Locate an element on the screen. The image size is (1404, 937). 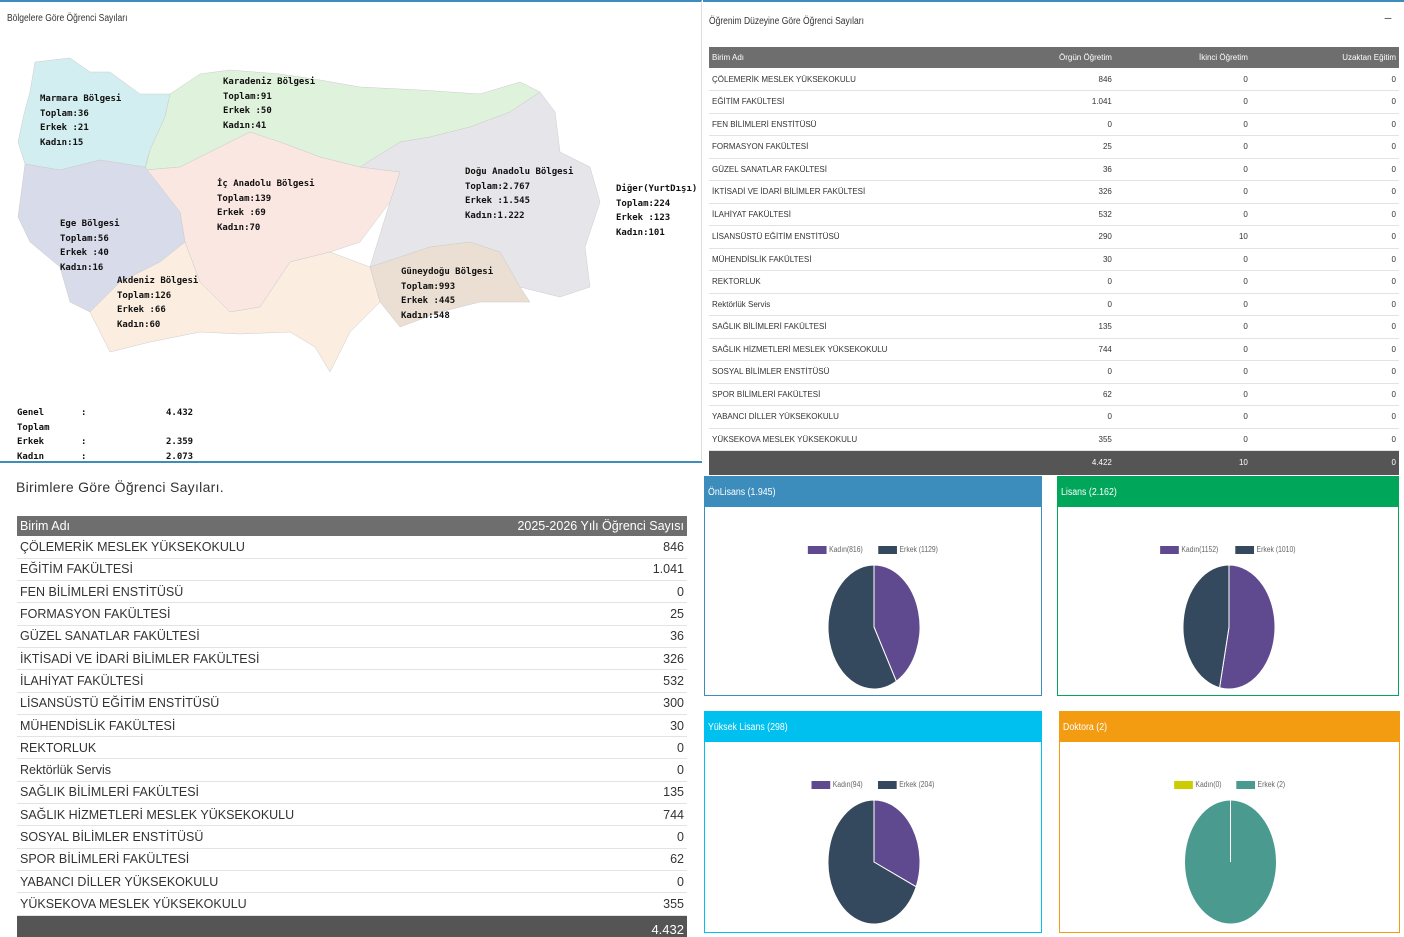
region-stat: Erkek :50 is located at coordinates (247, 111).